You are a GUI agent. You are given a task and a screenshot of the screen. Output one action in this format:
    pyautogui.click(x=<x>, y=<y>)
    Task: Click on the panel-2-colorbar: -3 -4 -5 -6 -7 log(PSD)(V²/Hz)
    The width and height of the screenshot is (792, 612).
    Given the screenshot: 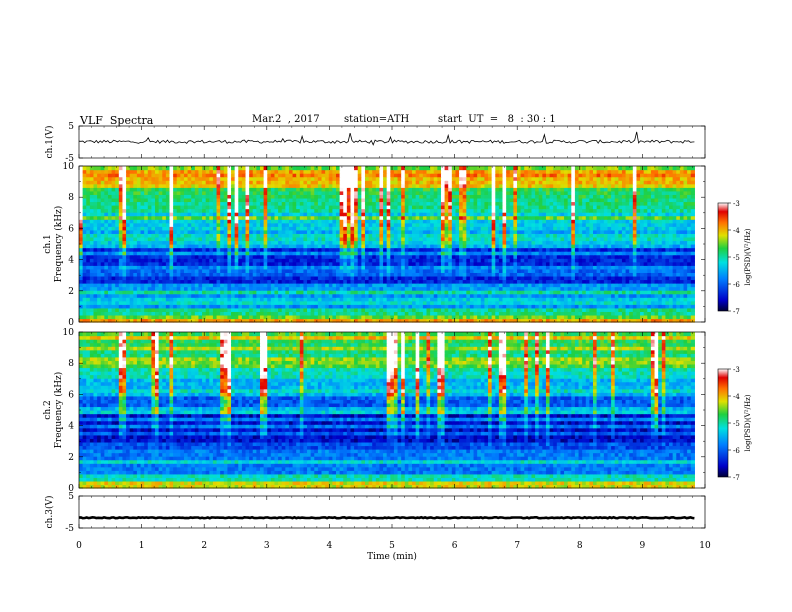 What is the action you would take?
    pyautogui.click(x=734, y=258)
    